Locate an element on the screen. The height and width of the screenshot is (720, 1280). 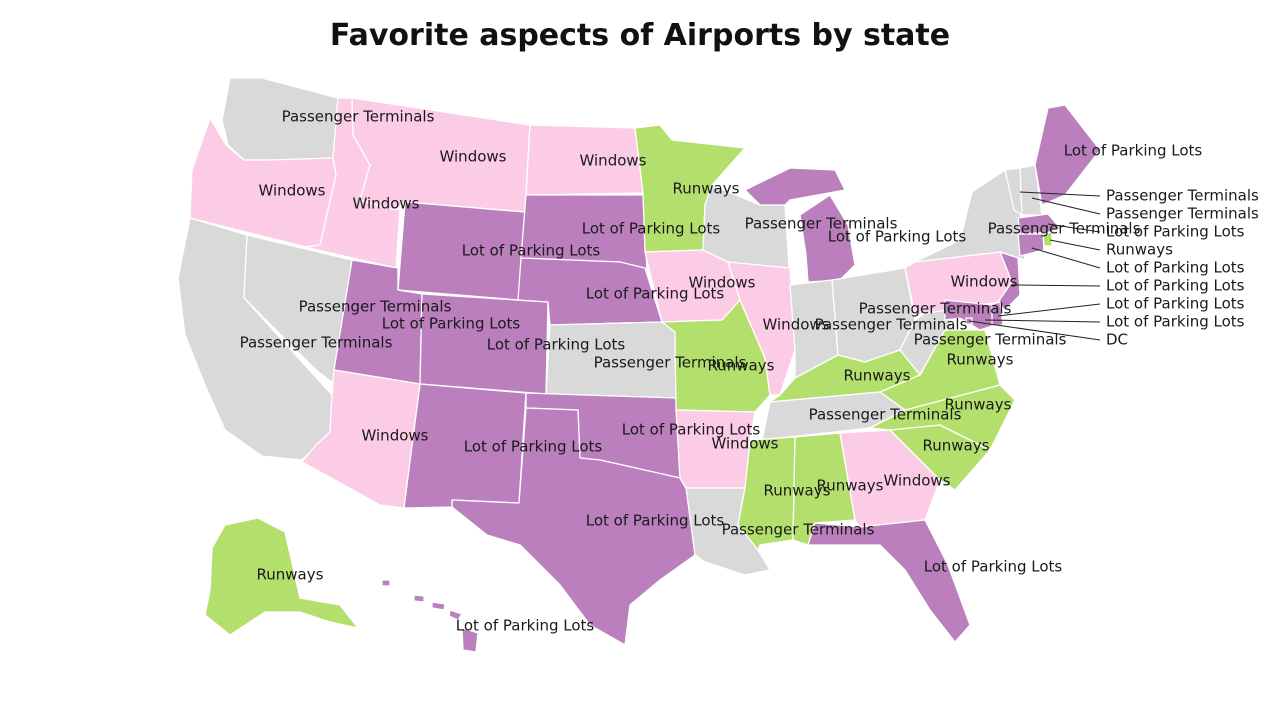
label-UT: Lot of Parking Lots is located at coordinates (451, 324).